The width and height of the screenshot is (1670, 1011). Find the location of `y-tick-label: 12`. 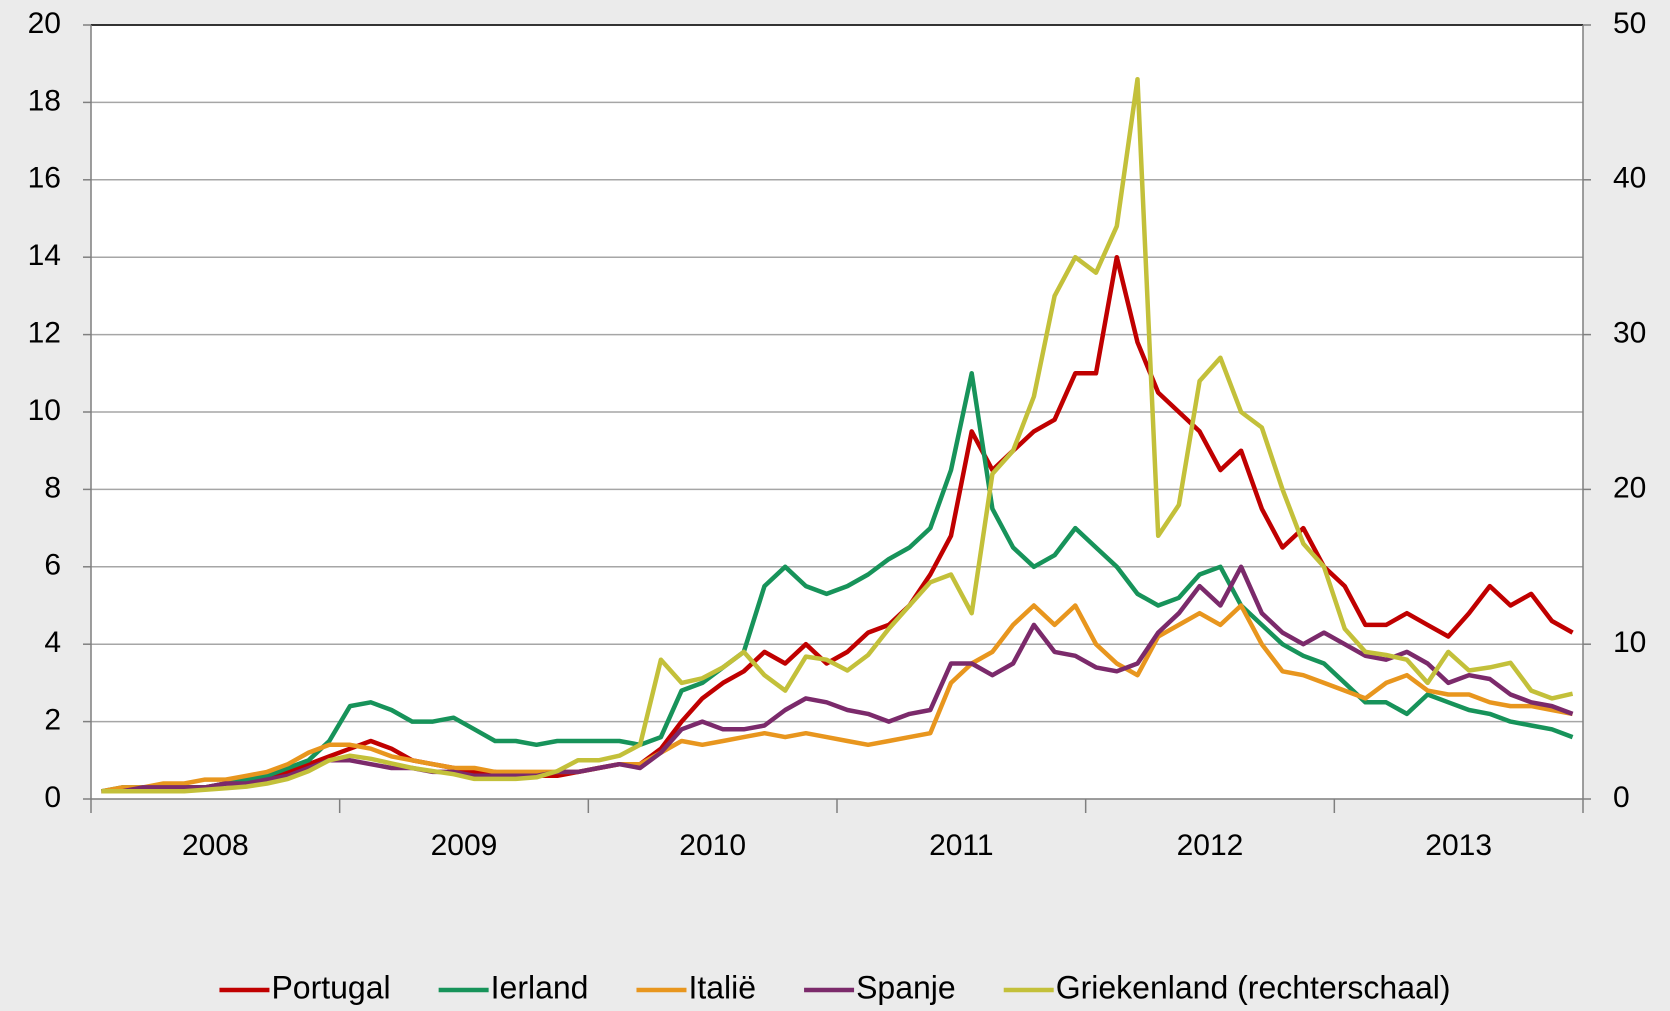

y-tick-label: 12 is located at coordinates (44, 333).